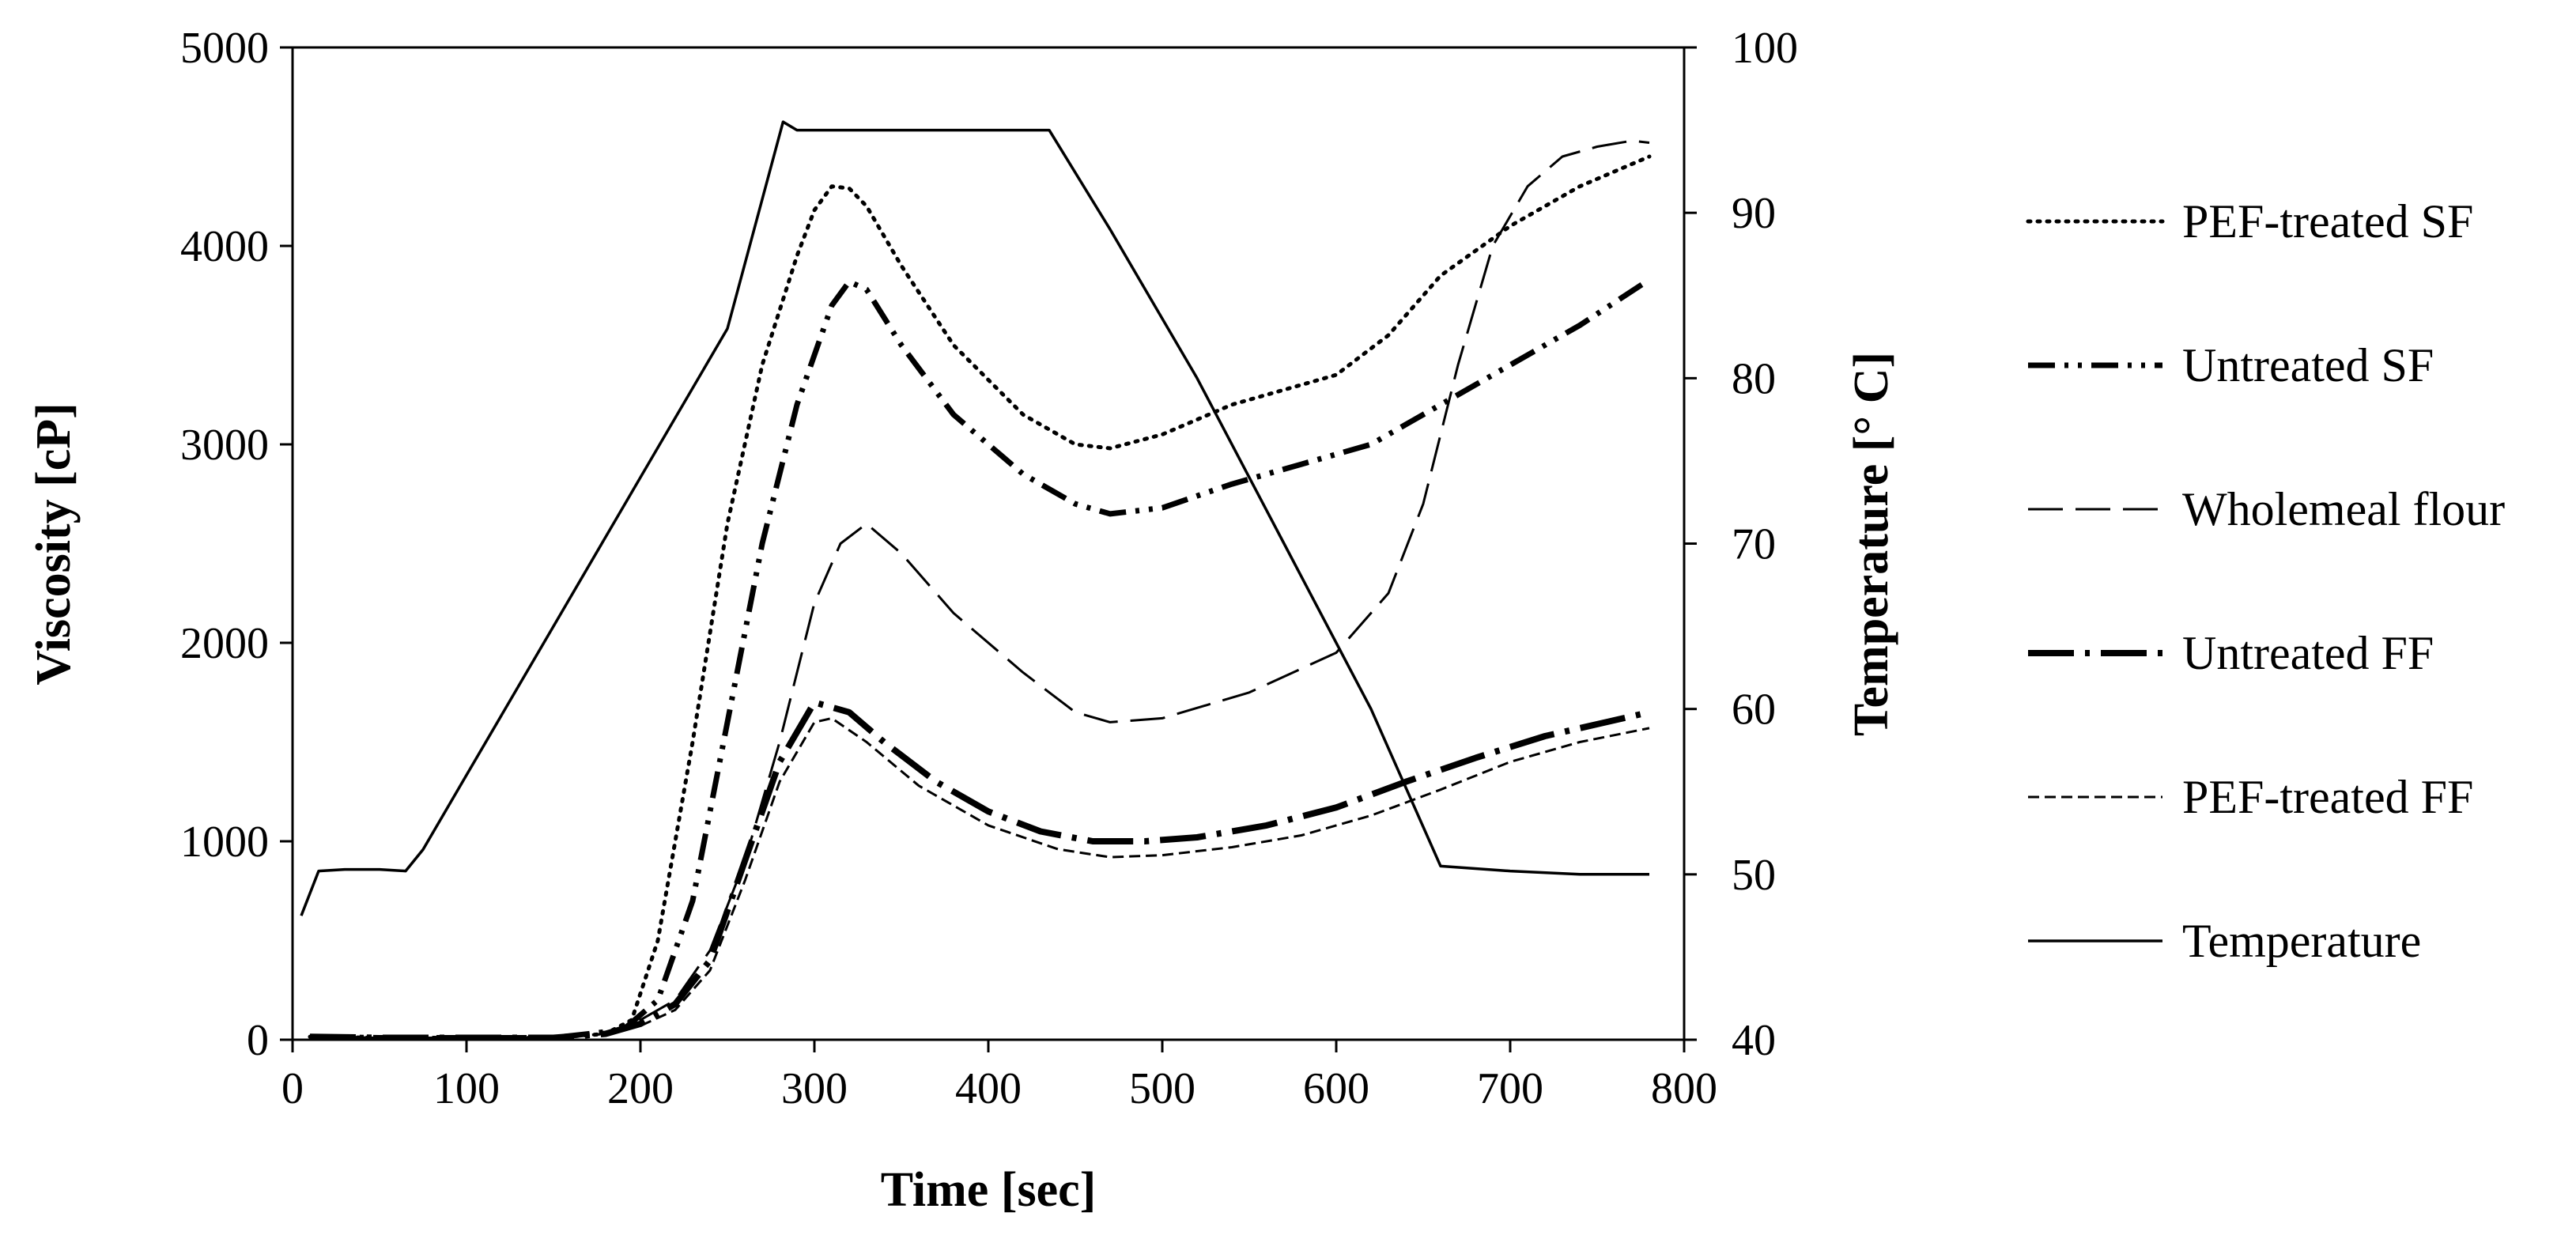  I want to click on x-tick-label: 600, so click(1336, 1089).